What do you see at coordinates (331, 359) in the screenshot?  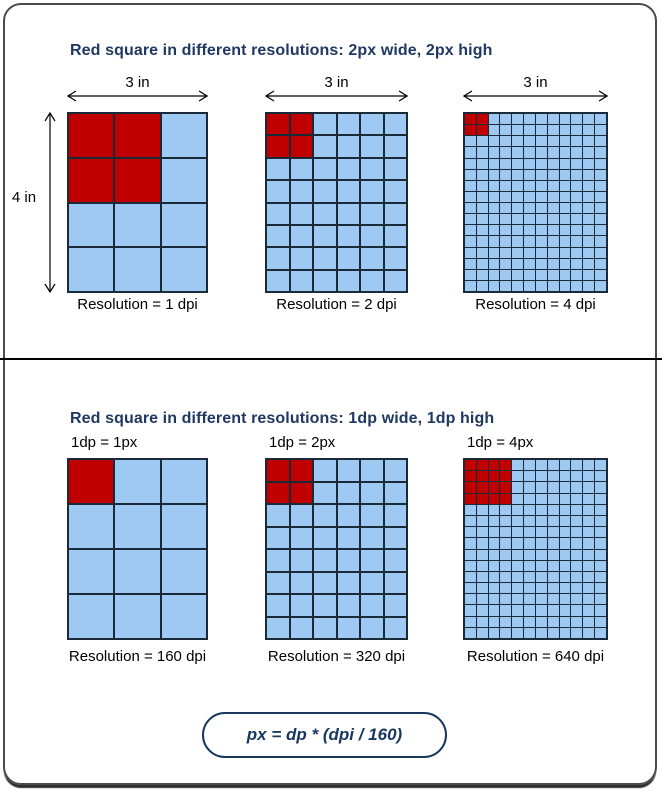 I see `panel-divider` at bounding box center [331, 359].